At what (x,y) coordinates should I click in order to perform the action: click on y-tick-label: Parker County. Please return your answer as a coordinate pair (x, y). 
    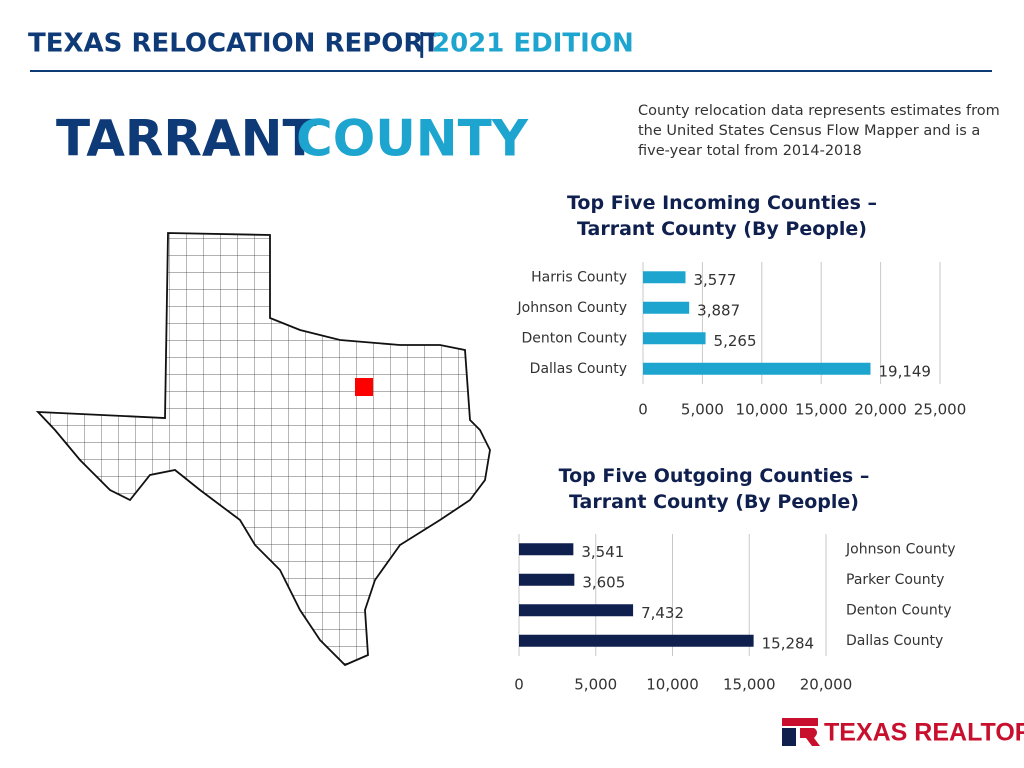
    Looking at the image, I should click on (895, 580).